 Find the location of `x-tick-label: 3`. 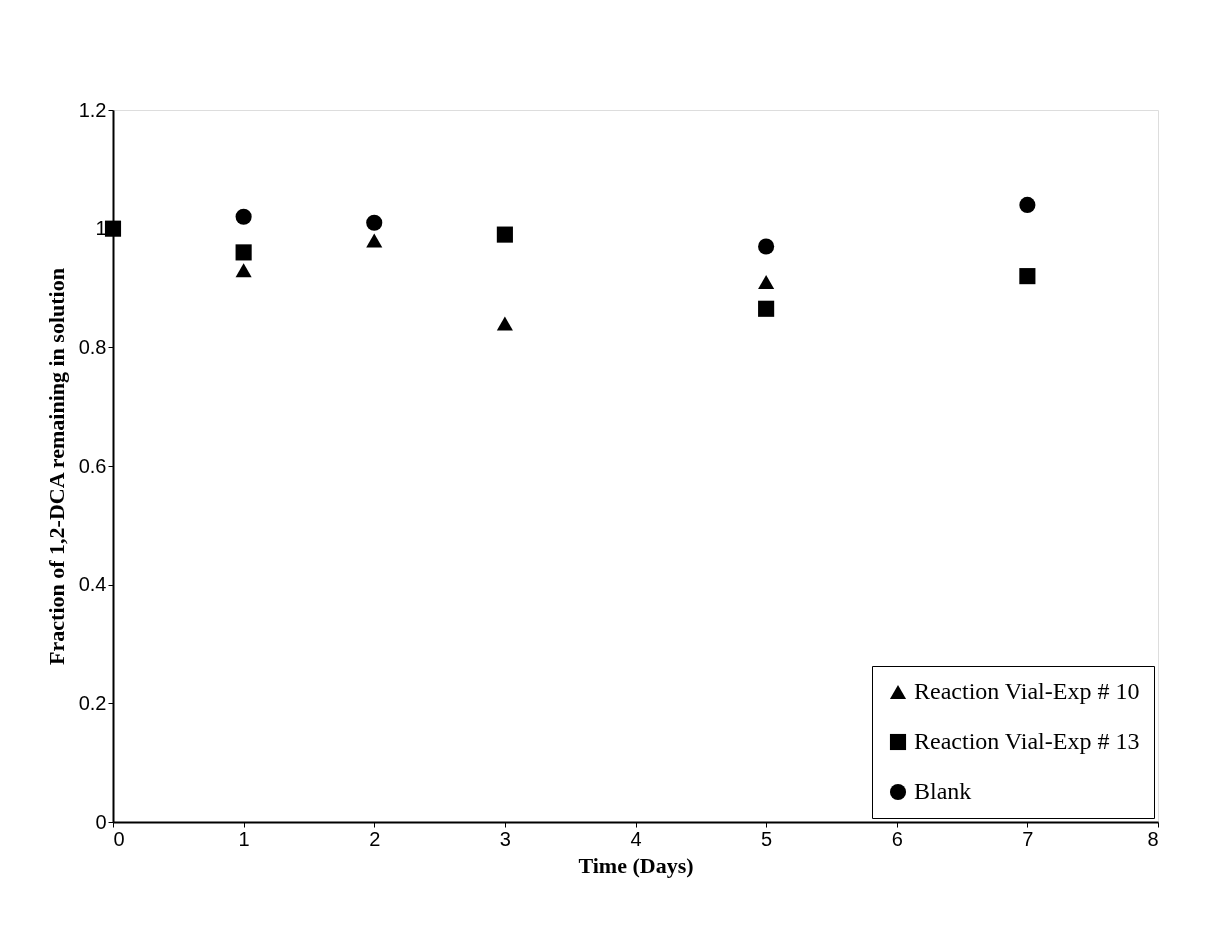

x-tick-label: 3 is located at coordinates (505, 838).